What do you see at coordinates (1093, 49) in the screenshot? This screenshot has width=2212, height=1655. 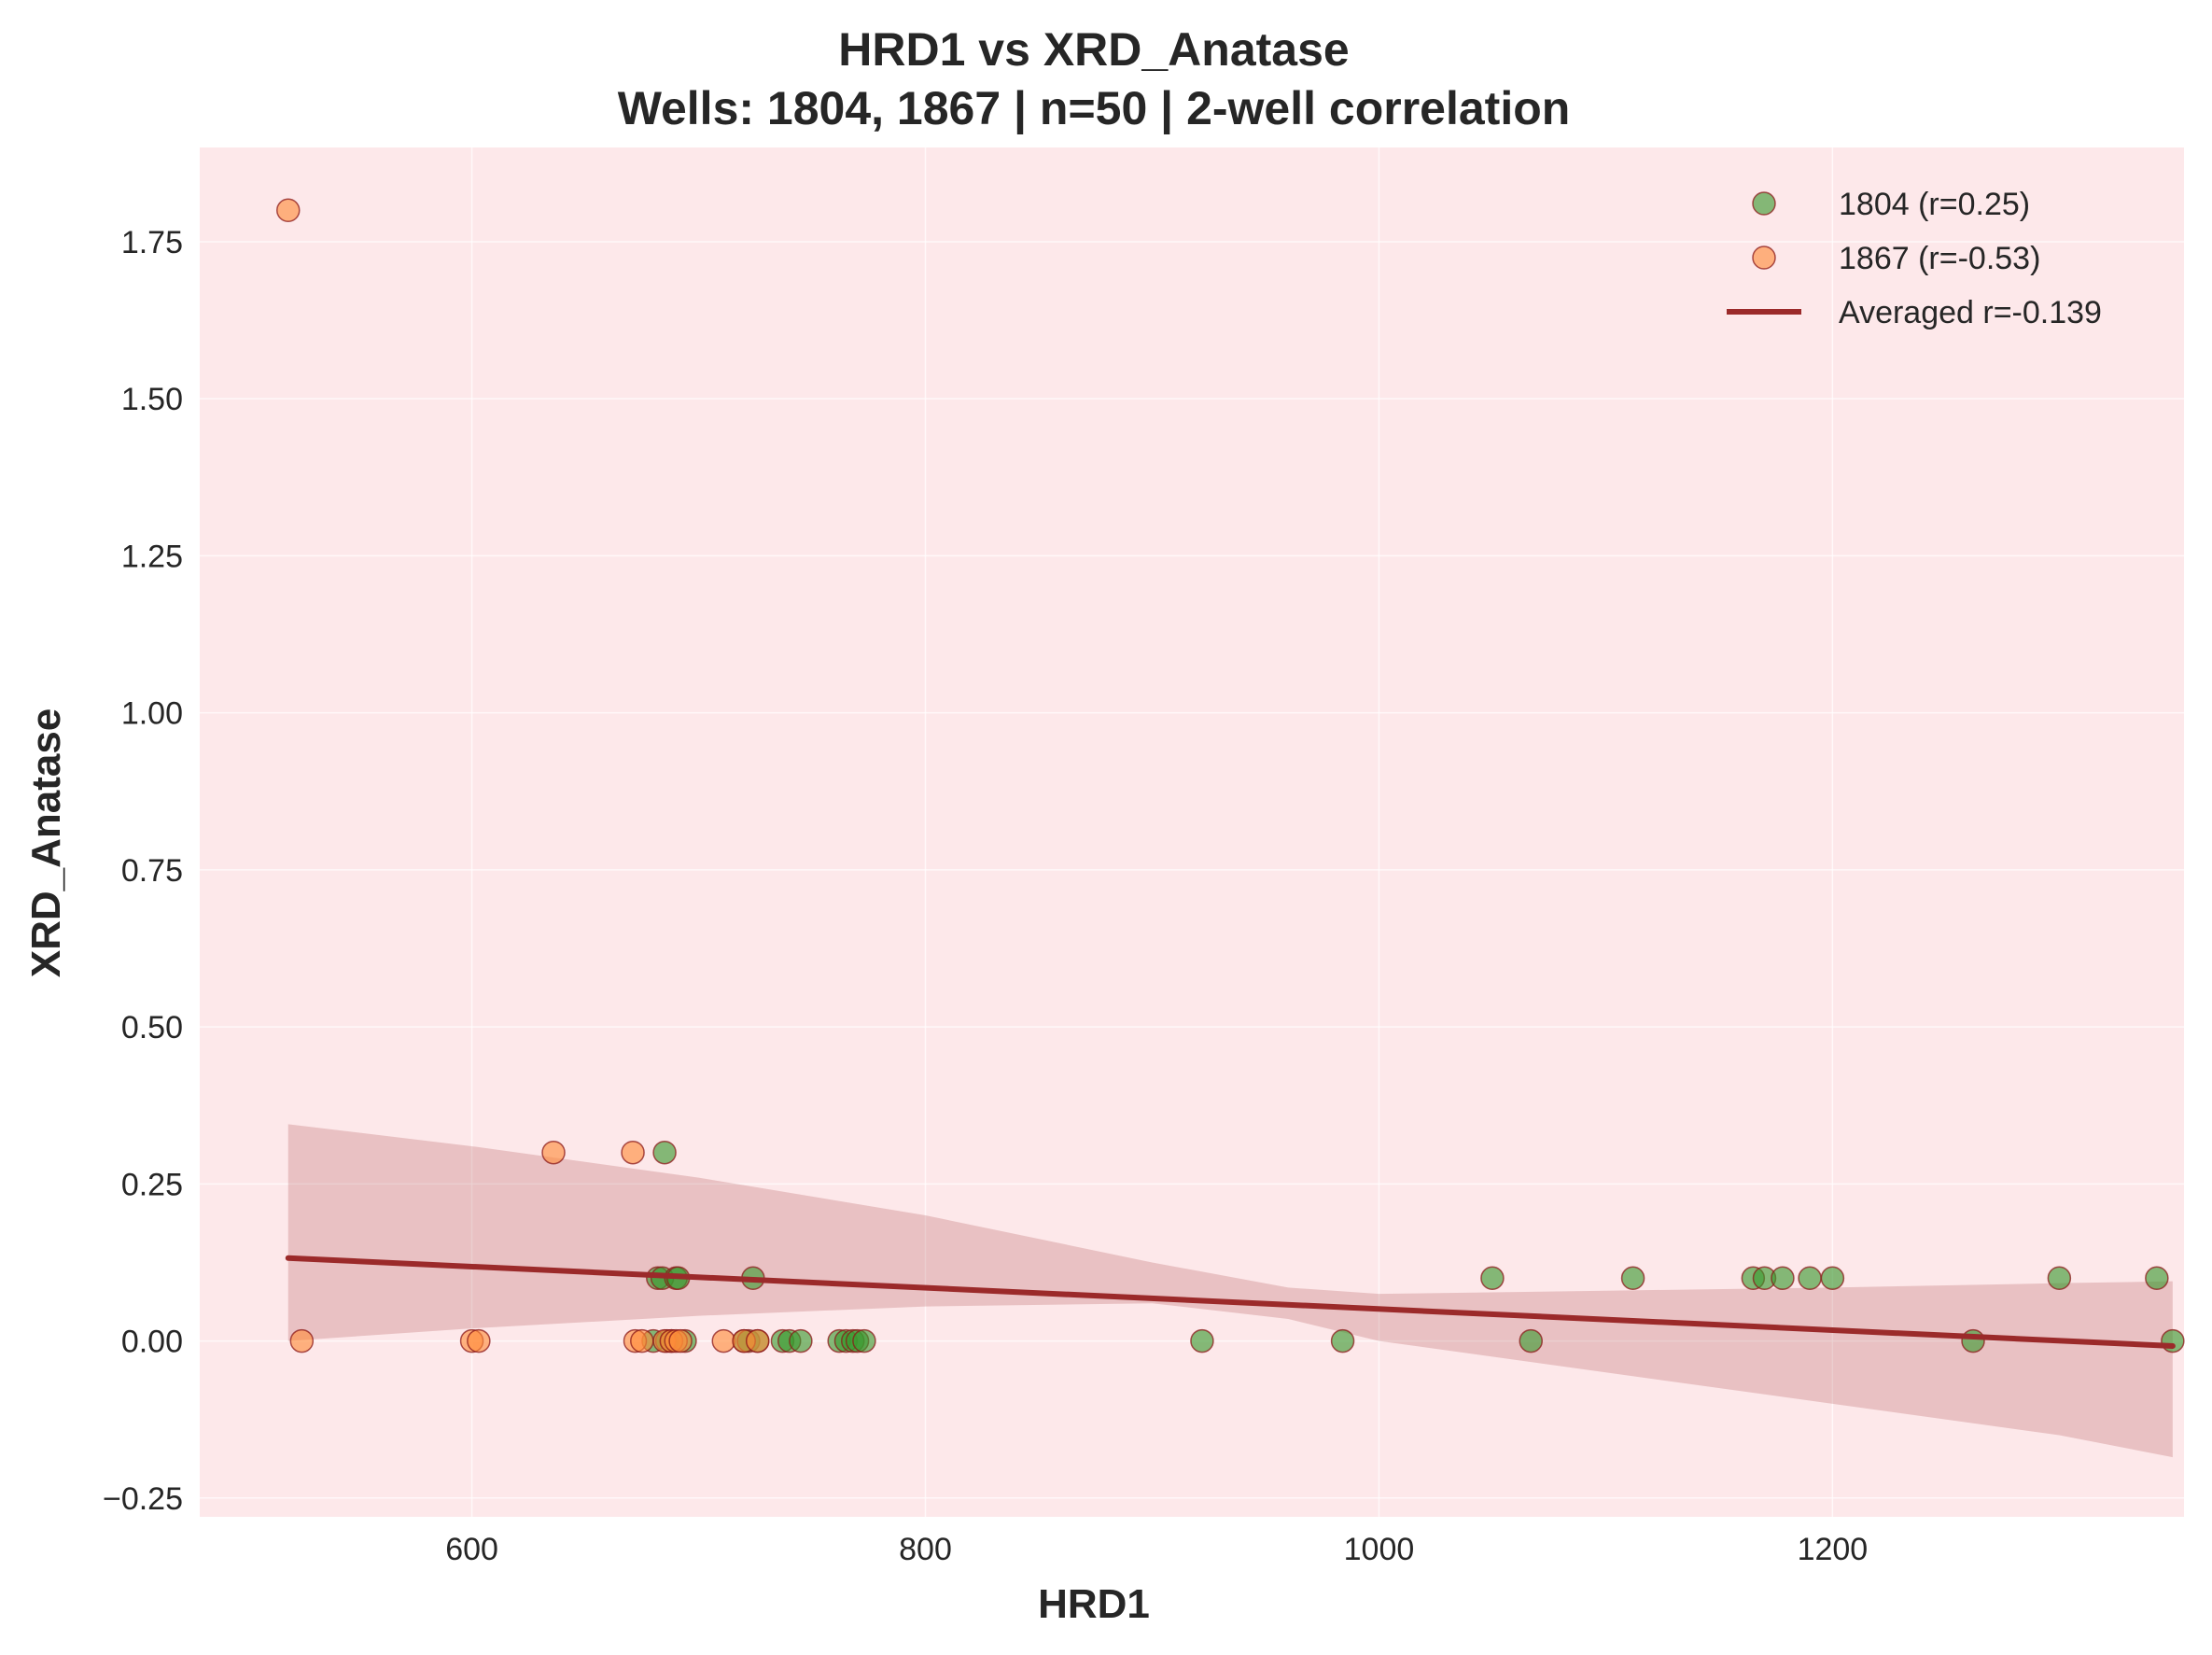 I see `chart-title: HRD1 vs XRD_Anatase` at bounding box center [1093, 49].